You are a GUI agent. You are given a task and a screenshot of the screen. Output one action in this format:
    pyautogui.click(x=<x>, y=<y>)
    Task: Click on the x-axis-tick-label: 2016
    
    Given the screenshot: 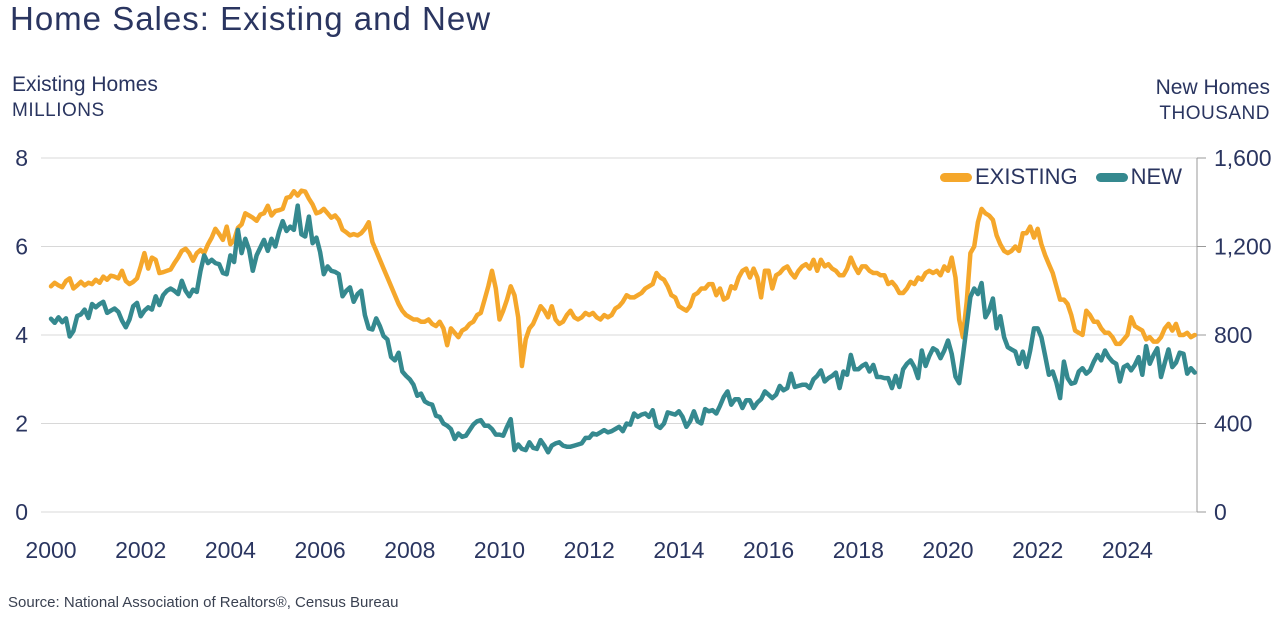 What is the action you would take?
    pyautogui.click(x=768, y=550)
    